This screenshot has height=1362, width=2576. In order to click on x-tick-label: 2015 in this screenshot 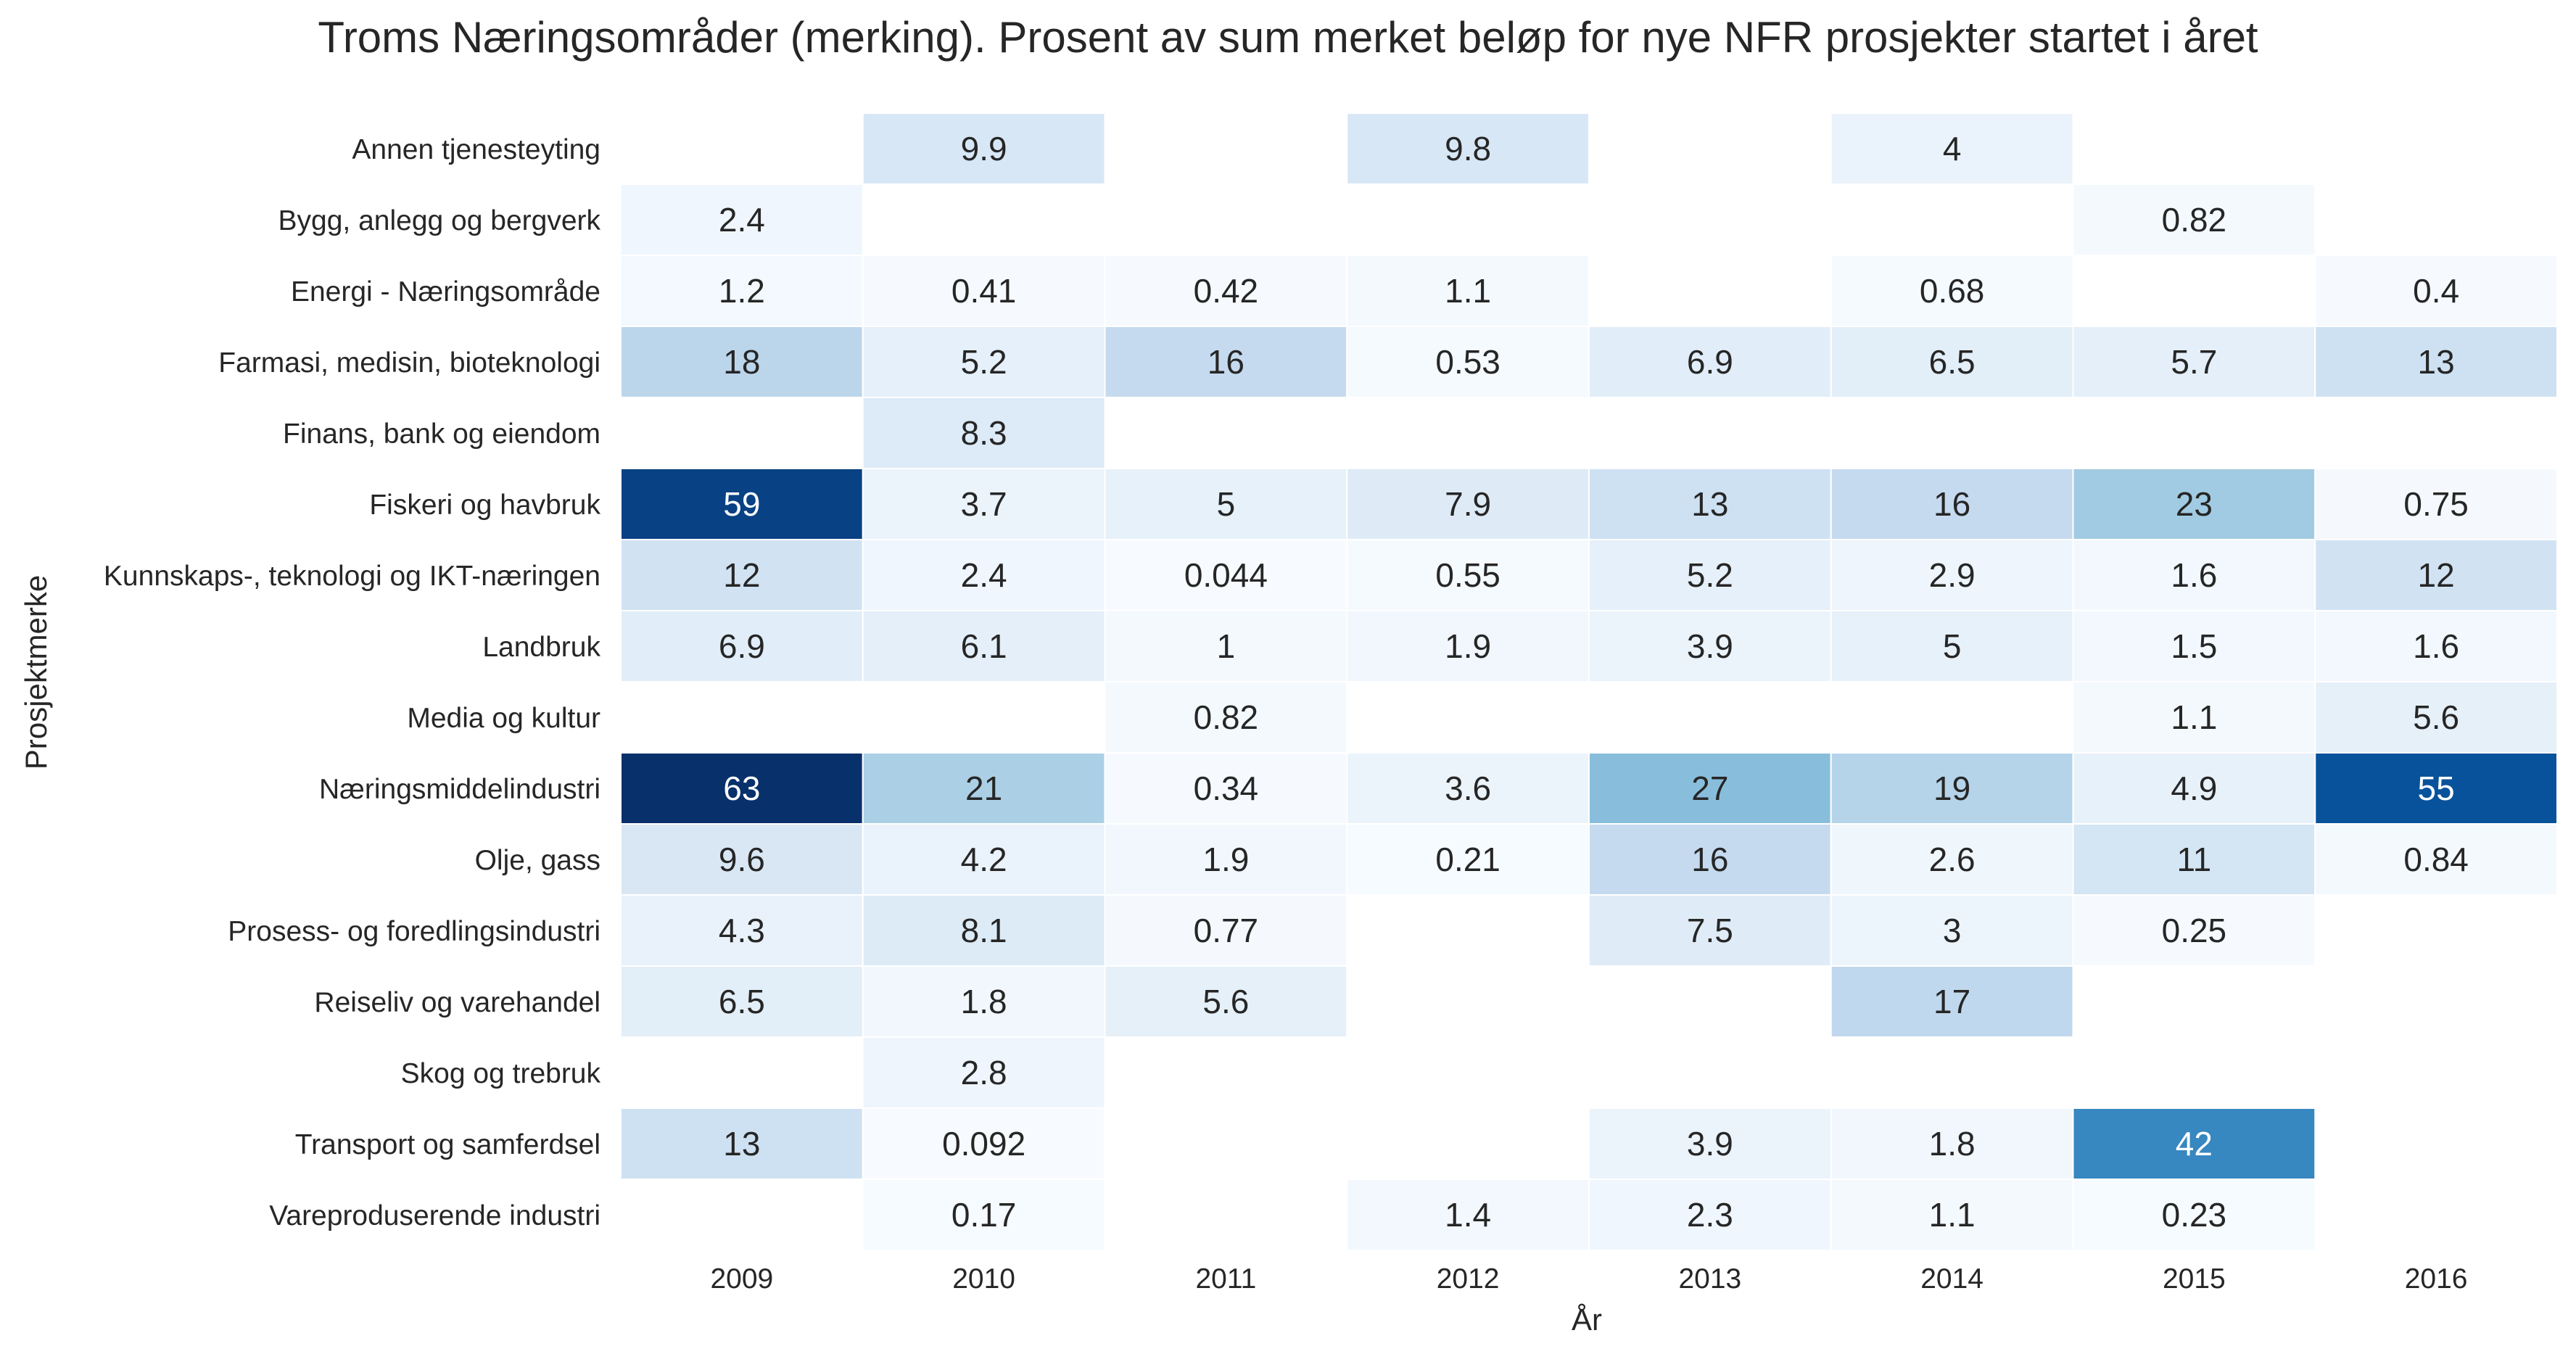, I will do `click(2194, 1279)`.